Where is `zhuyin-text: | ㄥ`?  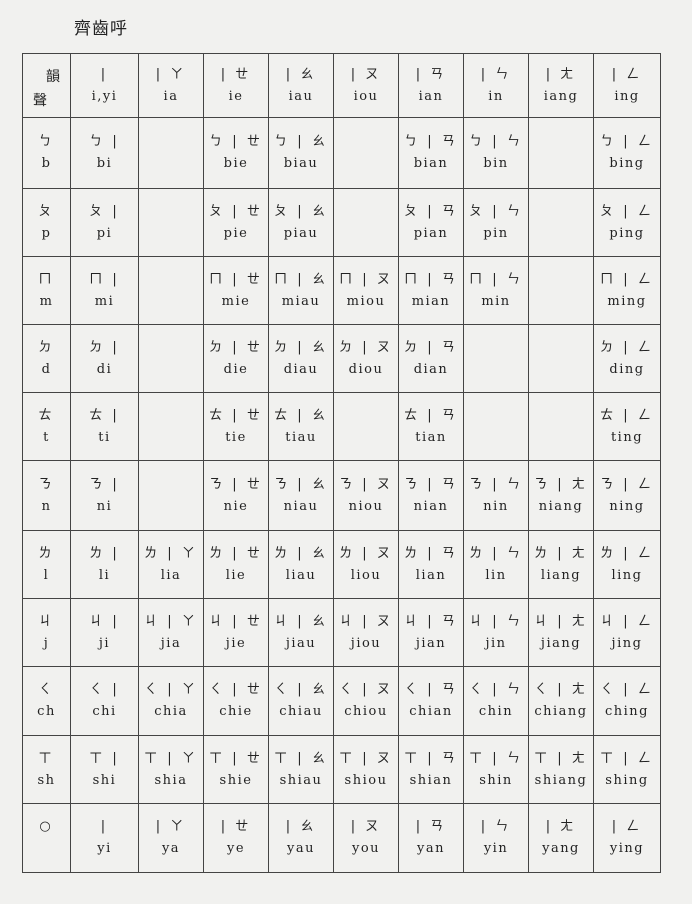
zhuyin-text: | ㄥ is located at coordinates (627, 74).